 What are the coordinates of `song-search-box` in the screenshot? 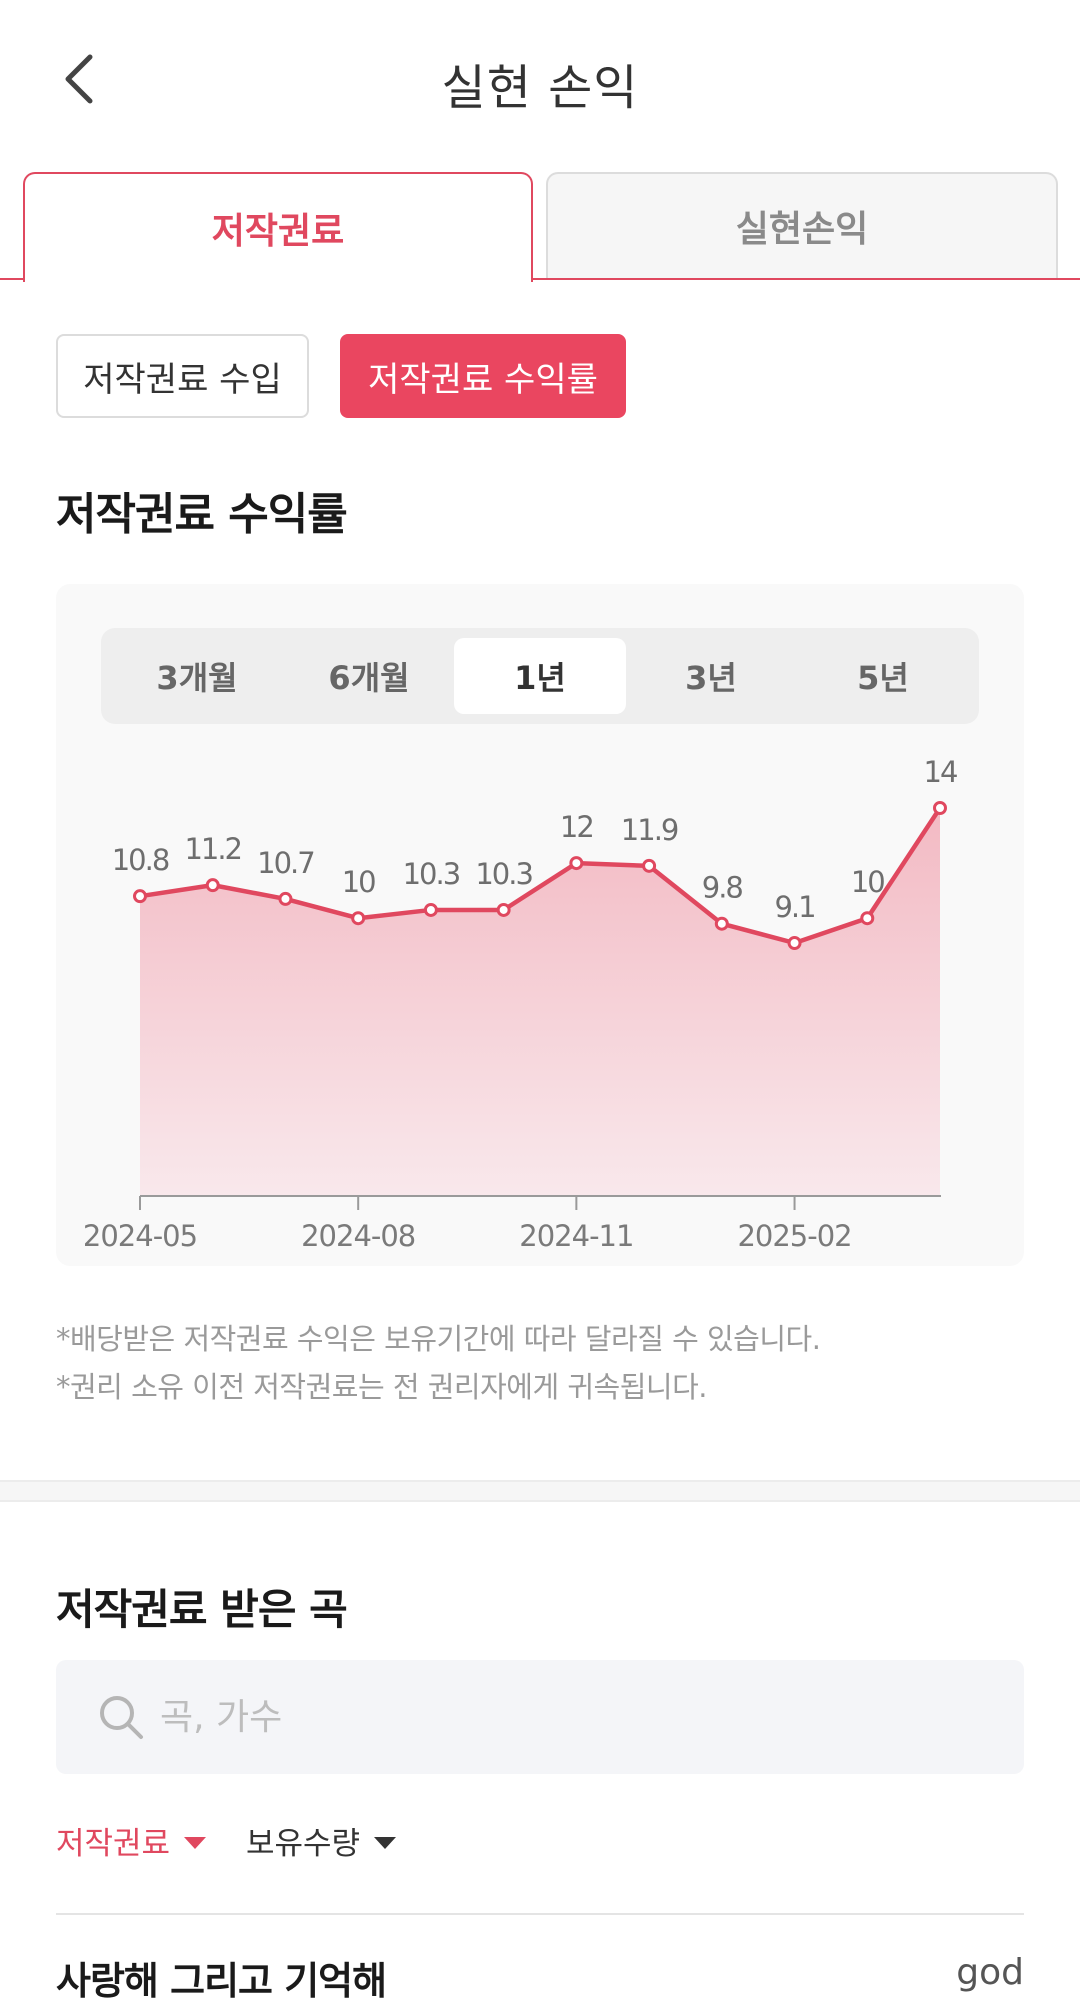 It's located at (540, 1717).